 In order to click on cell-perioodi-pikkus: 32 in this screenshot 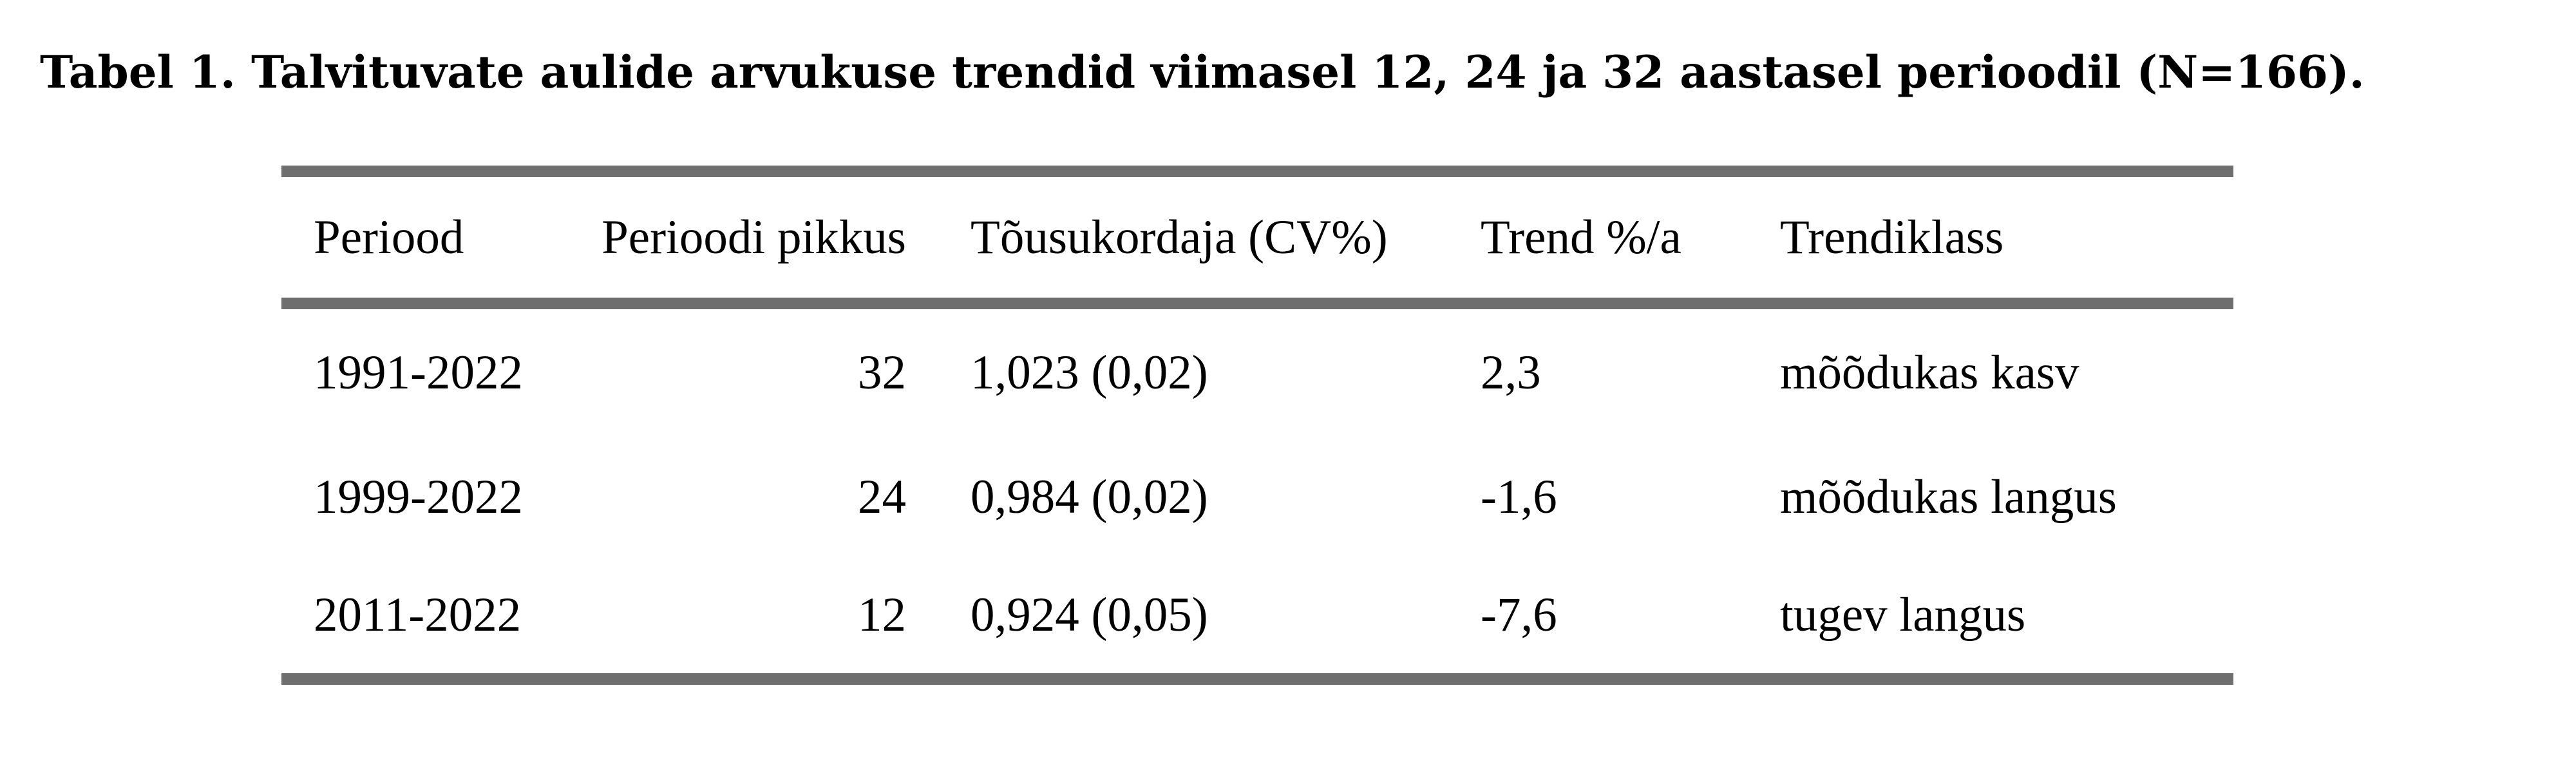, I will do `click(882, 373)`.